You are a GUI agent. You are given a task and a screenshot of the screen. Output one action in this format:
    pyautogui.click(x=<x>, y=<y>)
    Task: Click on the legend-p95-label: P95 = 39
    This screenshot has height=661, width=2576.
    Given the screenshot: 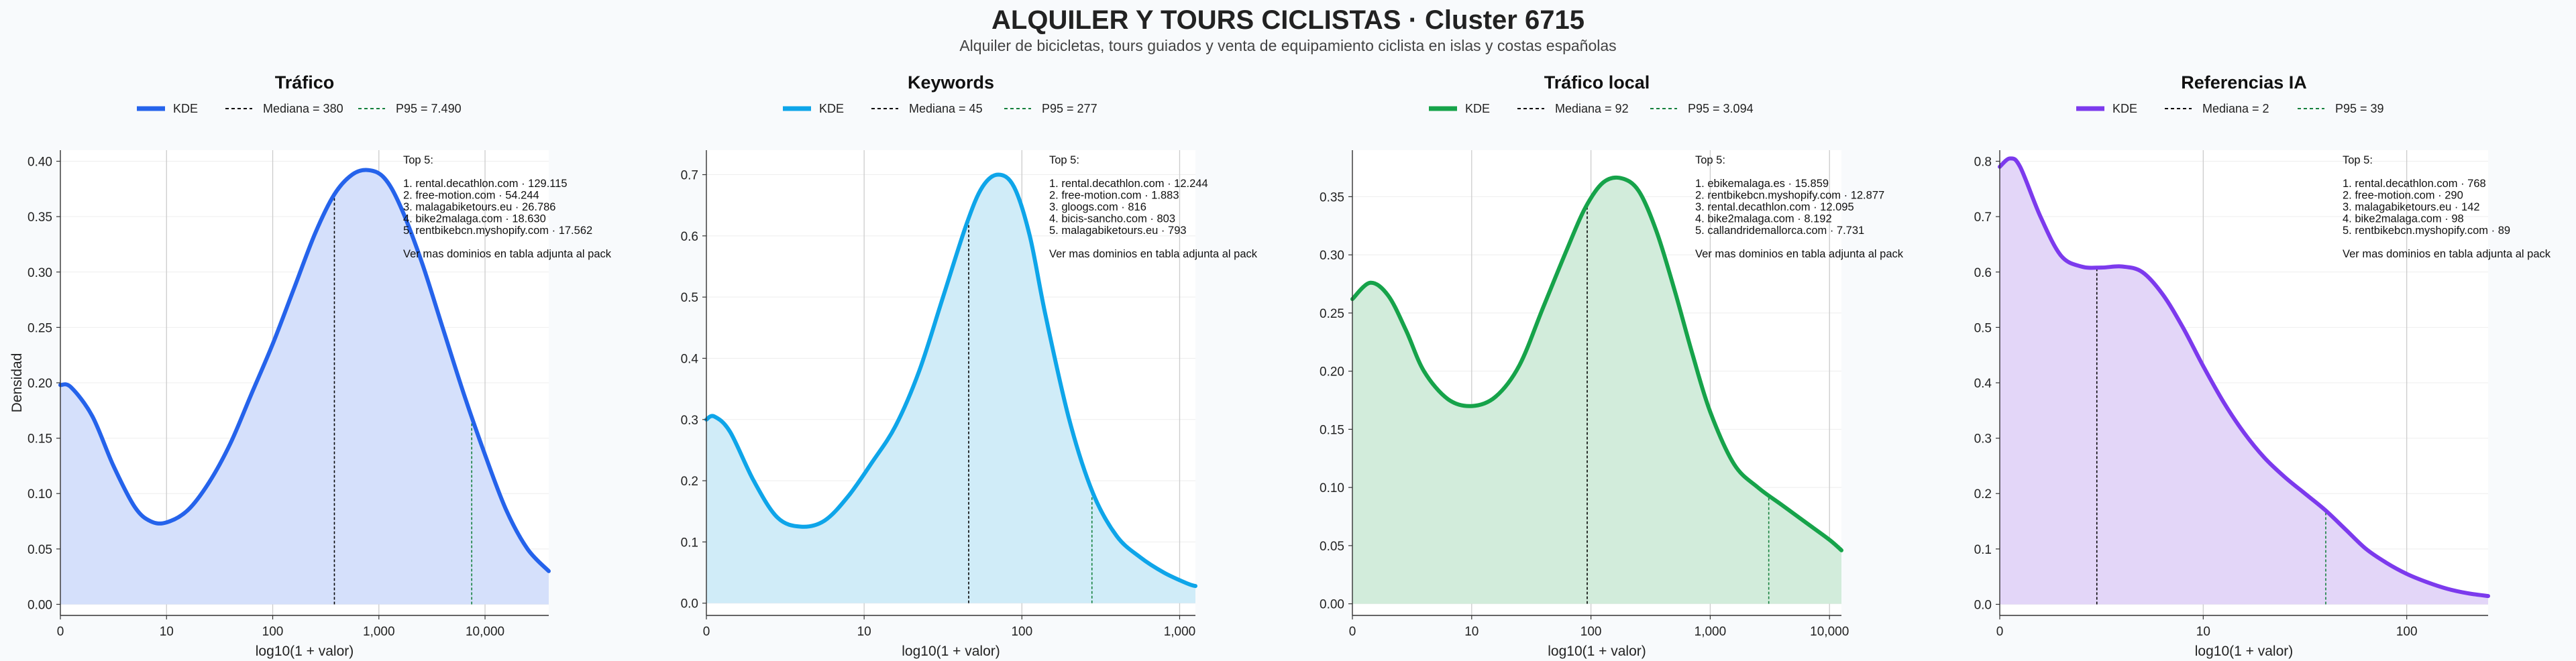 What is the action you would take?
    pyautogui.click(x=2359, y=108)
    